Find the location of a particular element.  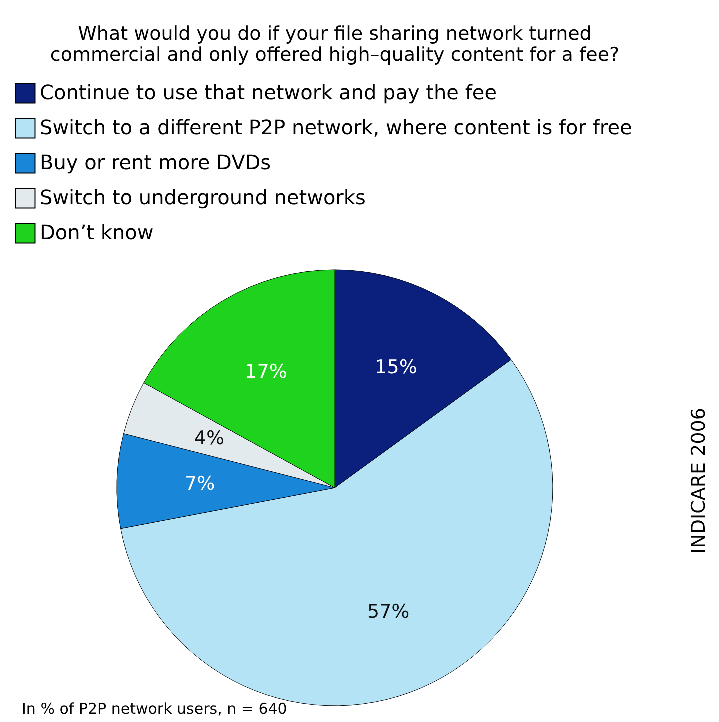

data-label: 7% is located at coordinates (200, 483).